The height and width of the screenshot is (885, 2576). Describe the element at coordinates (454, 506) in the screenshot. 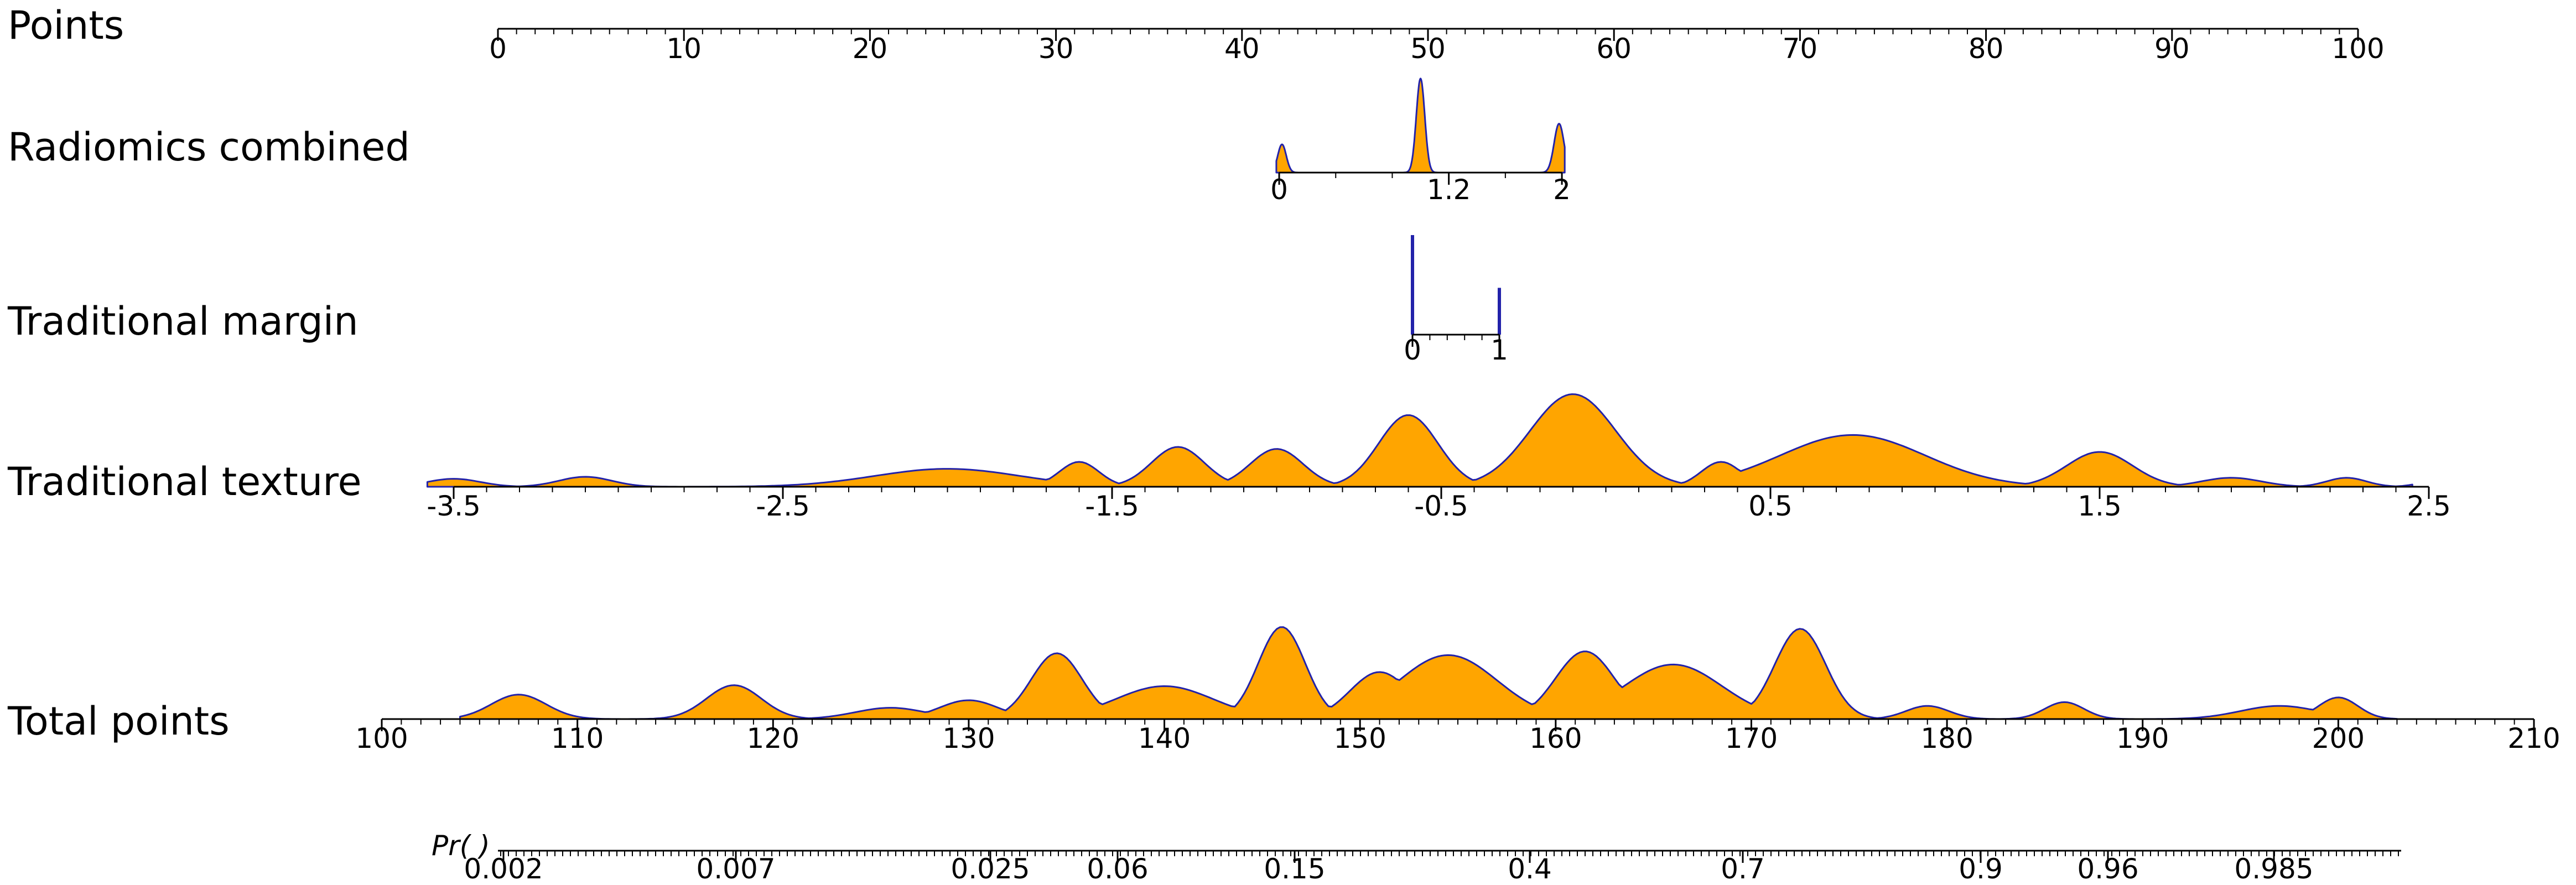

I see `texture-axis-tick-label: -3.5` at that location.